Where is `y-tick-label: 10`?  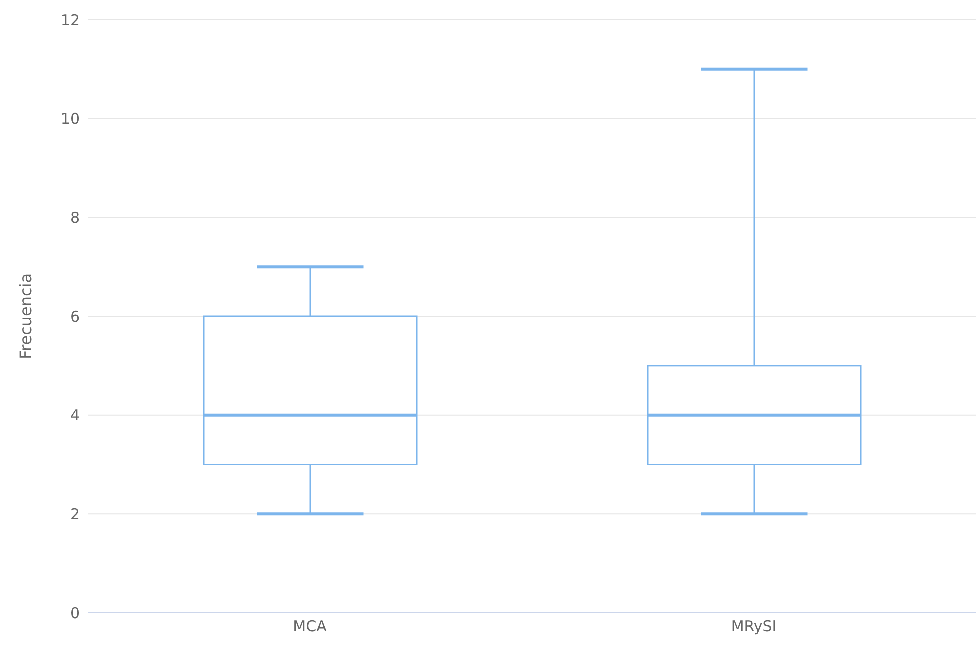
y-tick-label: 10 is located at coordinates (70, 119).